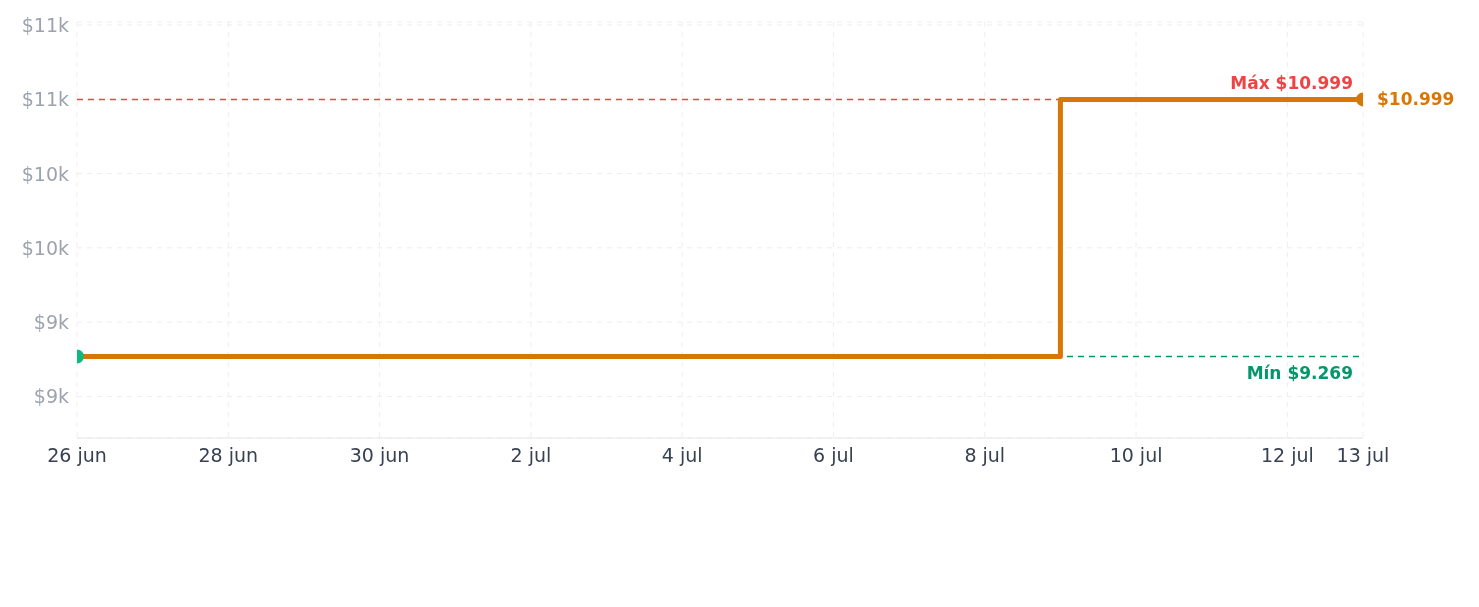 The image size is (1479, 607). I want to click on data-label: $10.999, so click(1416, 99).